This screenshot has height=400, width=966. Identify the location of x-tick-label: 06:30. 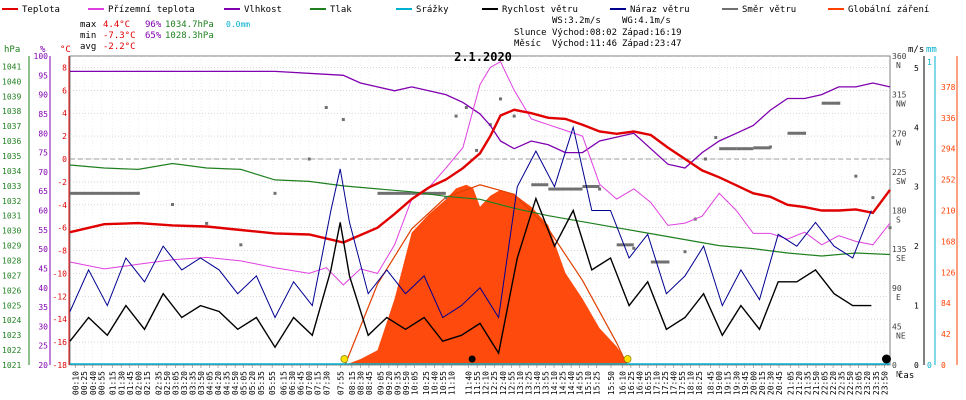
(292, 383).